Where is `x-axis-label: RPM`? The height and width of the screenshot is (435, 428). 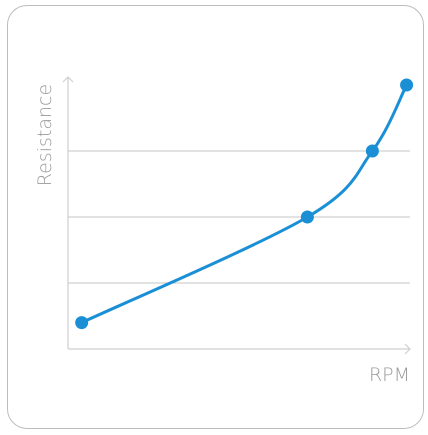 x-axis-label: RPM is located at coordinates (389, 375).